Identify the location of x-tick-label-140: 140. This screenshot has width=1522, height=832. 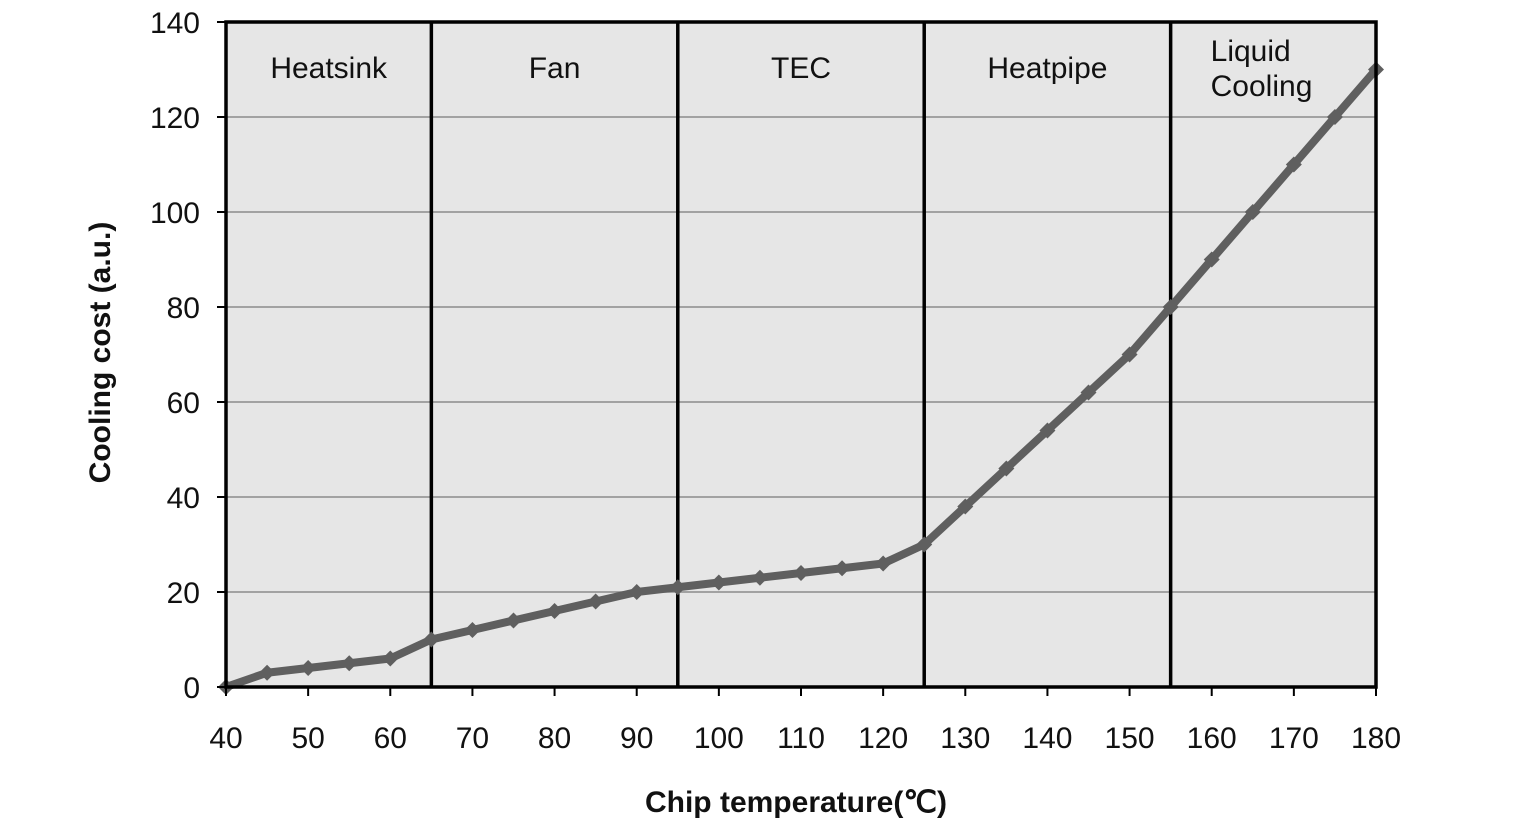
(1047, 738).